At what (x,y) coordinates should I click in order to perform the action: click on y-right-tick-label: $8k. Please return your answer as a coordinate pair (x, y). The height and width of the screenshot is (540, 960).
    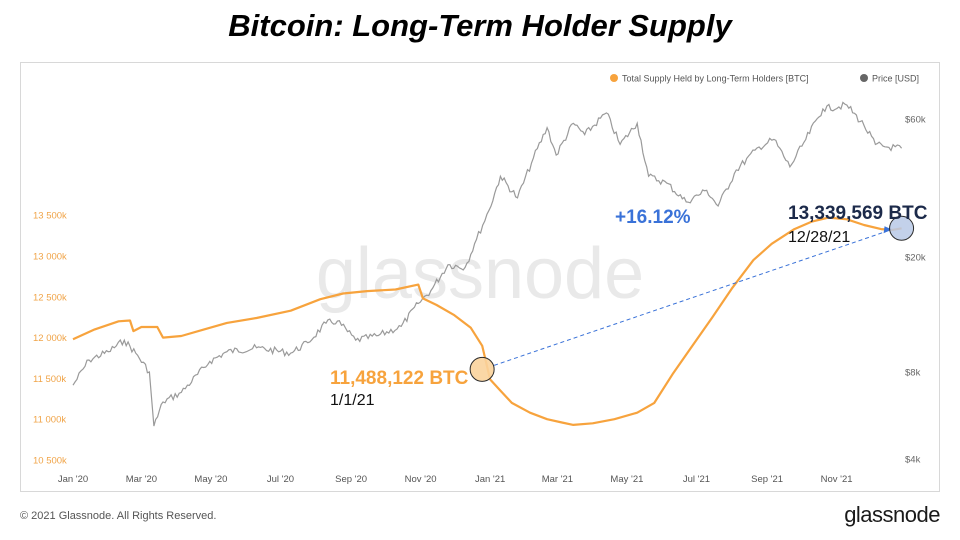
    Looking at the image, I should click on (913, 372).